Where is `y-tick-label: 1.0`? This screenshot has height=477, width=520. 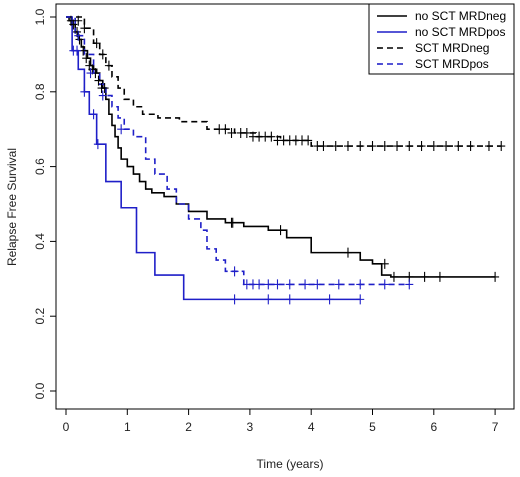
y-tick-label: 1.0 is located at coordinates (40, 16).